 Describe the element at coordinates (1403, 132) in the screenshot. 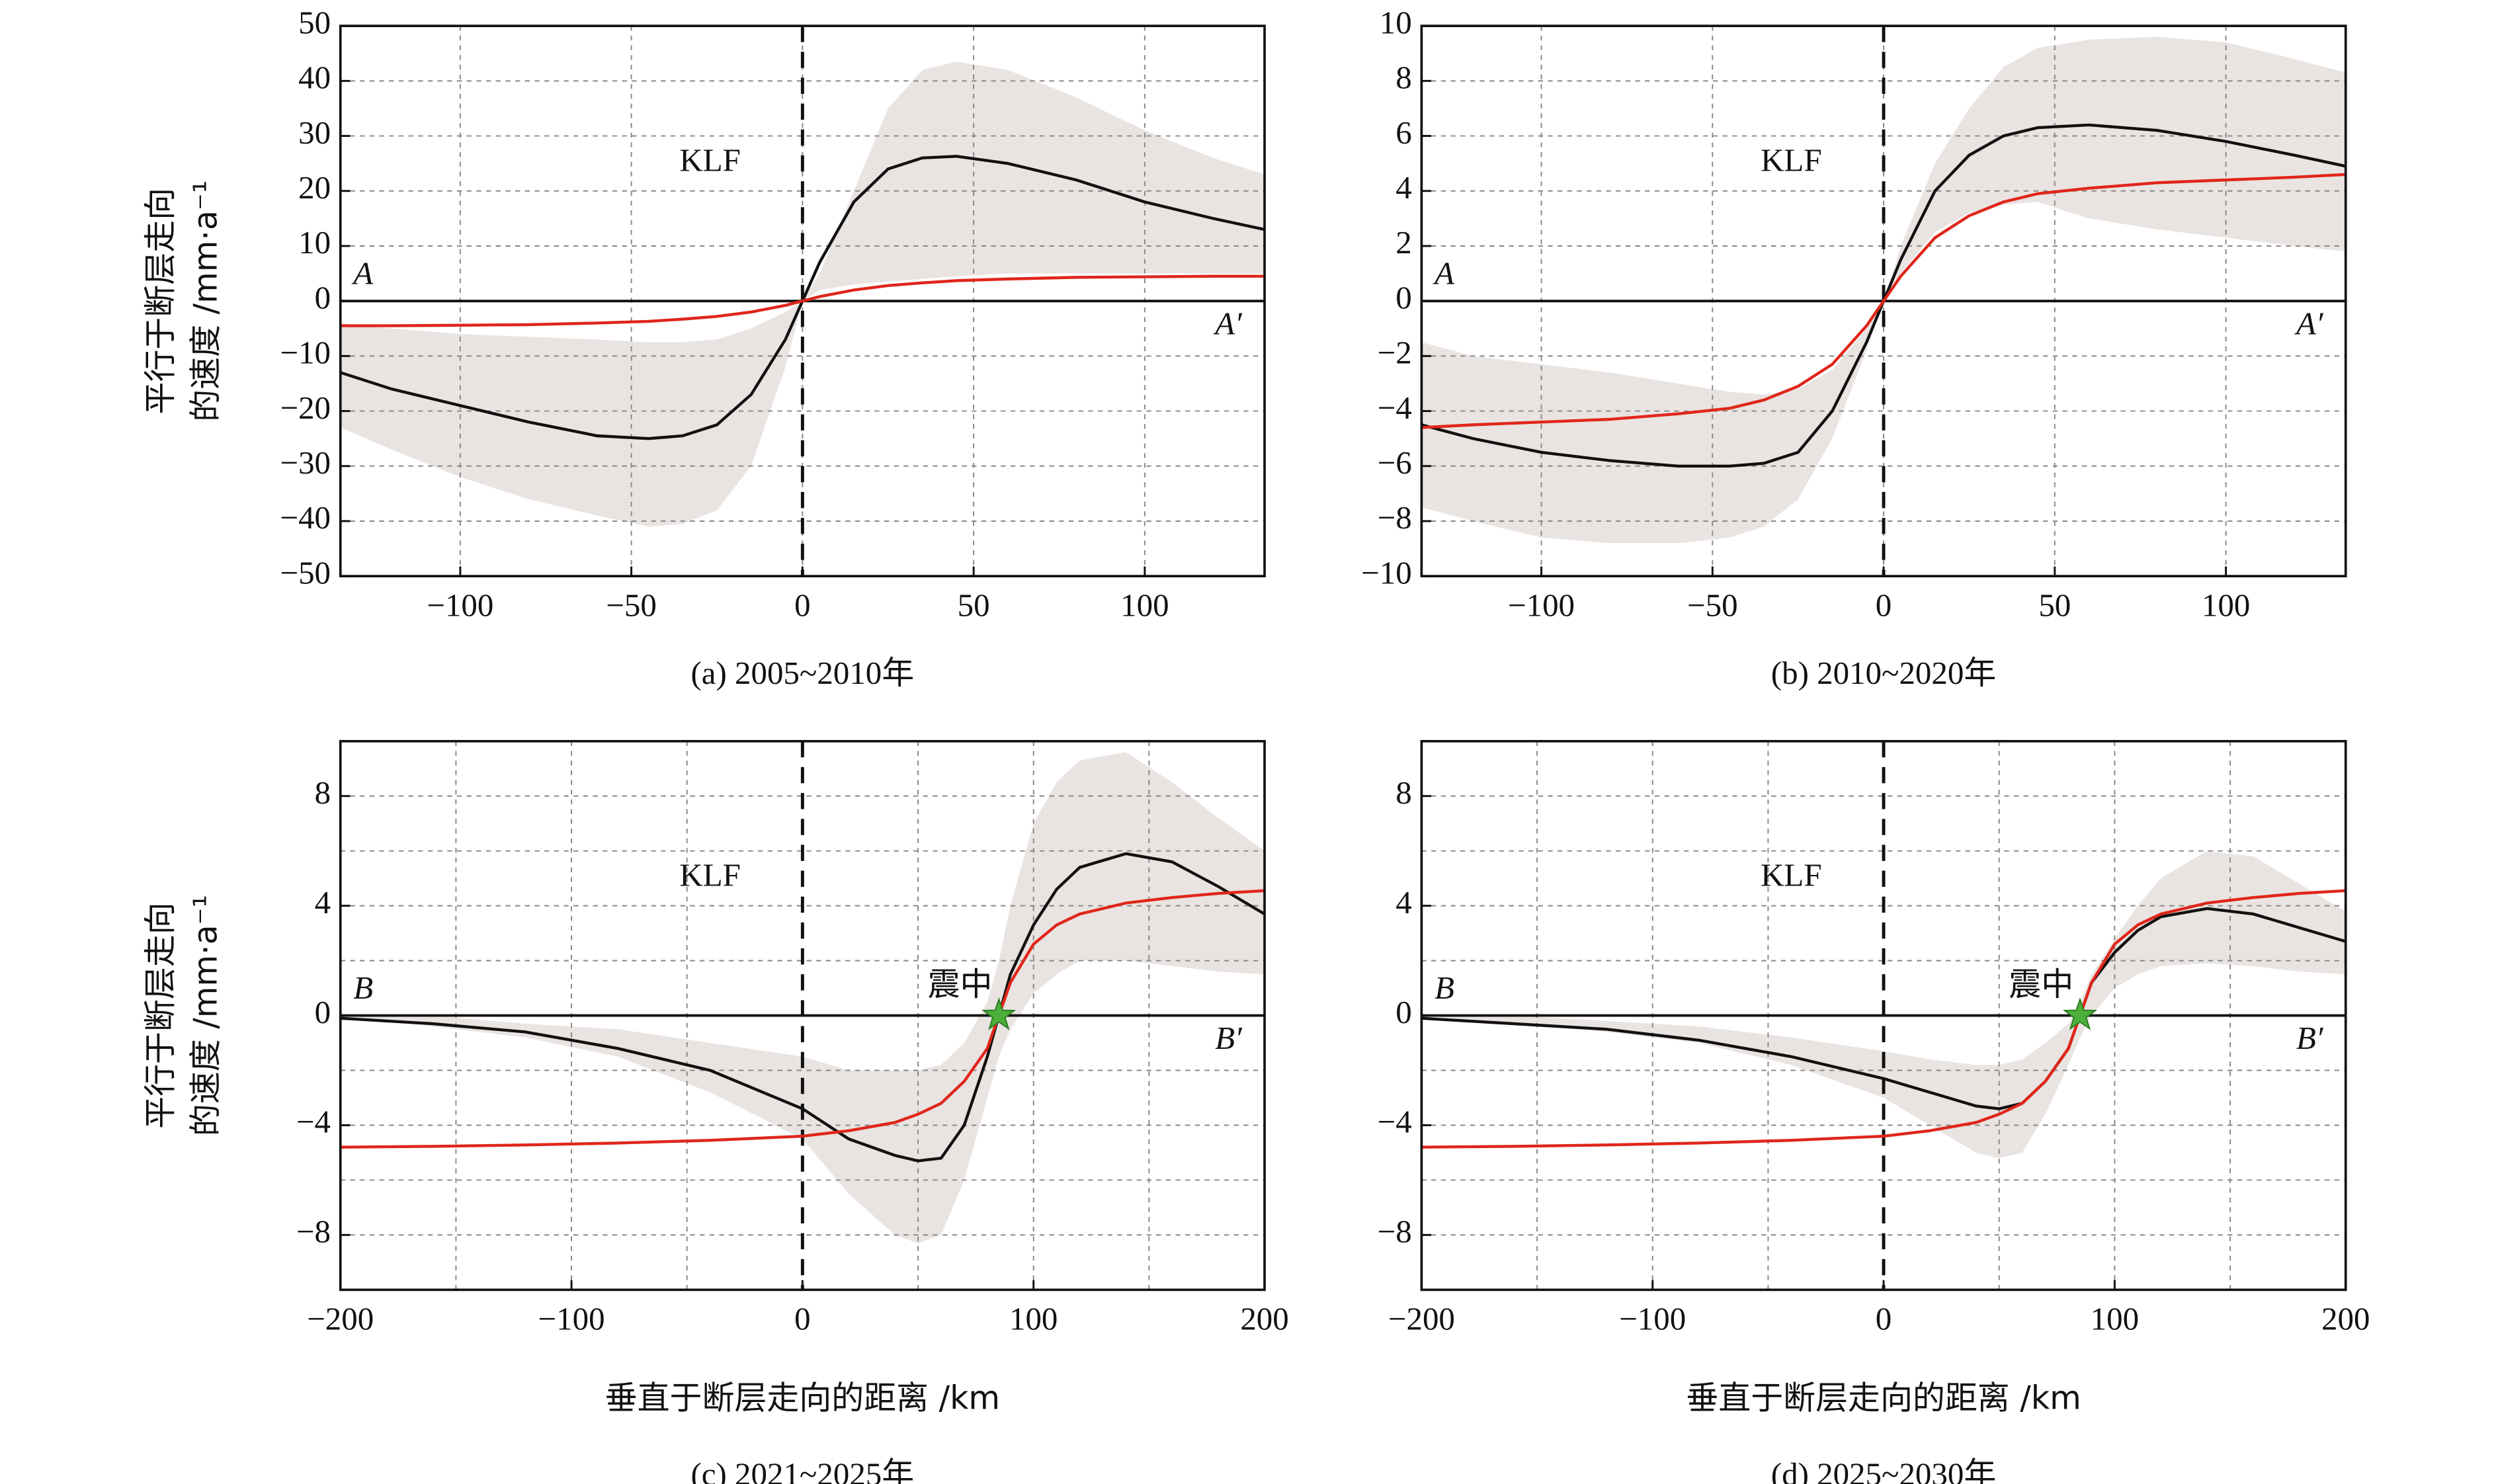

I see `y-tick-label: 6` at that location.